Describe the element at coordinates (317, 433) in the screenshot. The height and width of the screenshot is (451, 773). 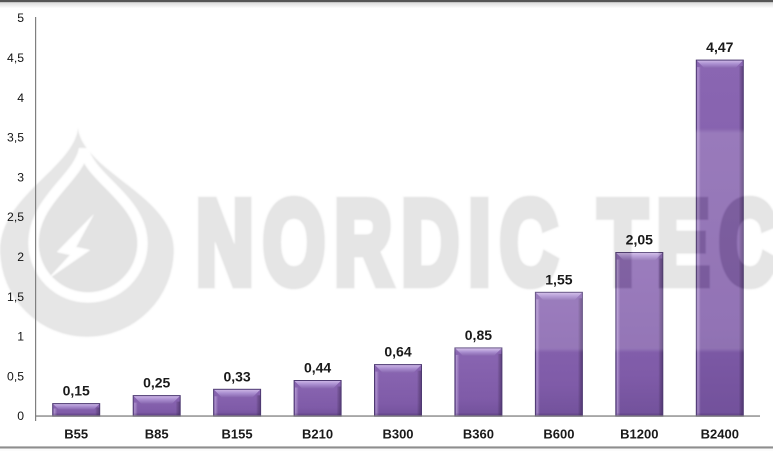
I see `svg-text: B210` at that location.